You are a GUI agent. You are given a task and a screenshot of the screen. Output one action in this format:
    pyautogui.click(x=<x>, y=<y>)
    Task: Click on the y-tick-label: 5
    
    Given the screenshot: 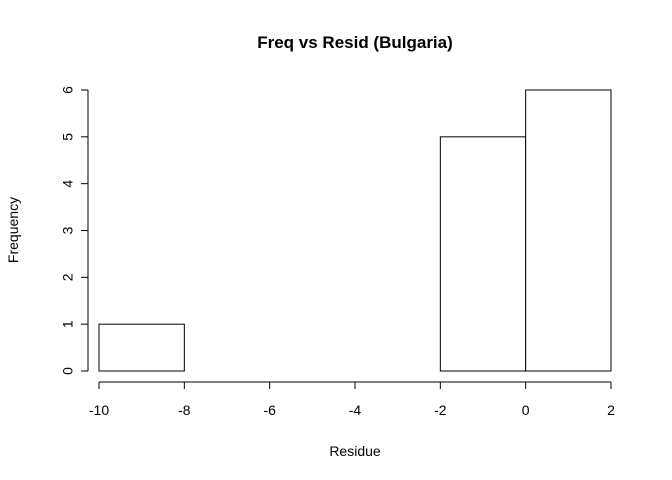 What is the action you would take?
    pyautogui.click(x=68, y=137)
    